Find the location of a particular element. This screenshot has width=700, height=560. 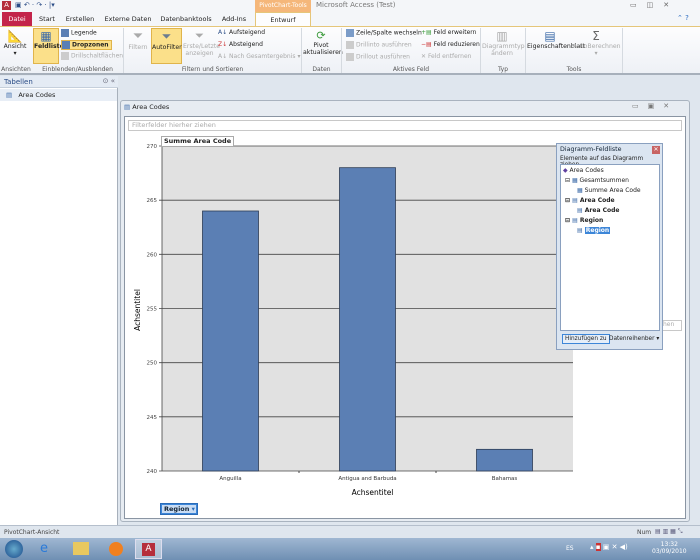

nach-gesamtergebnis-label: Nach Gesamtergebnis is located at coordinates (262, 56).